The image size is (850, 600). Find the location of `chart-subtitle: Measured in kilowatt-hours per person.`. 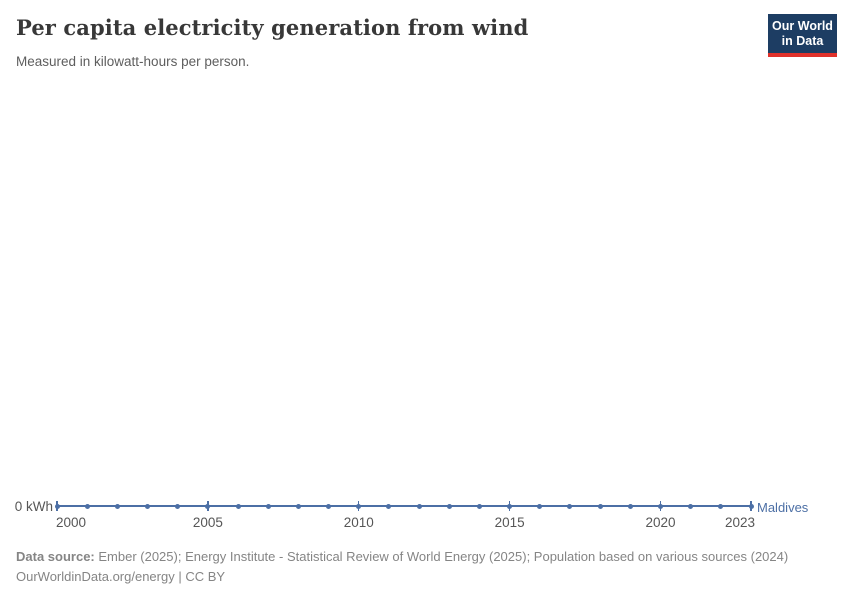

chart-subtitle: Measured in kilowatt-hours per person. is located at coordinates (133, 61).